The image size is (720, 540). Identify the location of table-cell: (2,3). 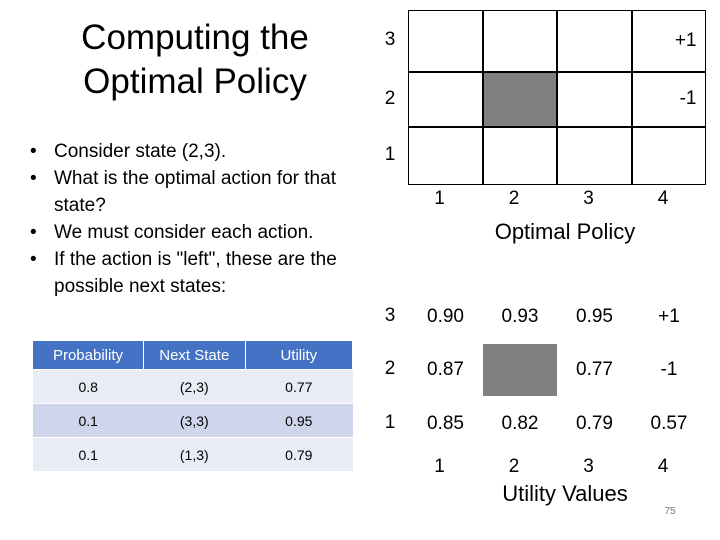
(194, 386).